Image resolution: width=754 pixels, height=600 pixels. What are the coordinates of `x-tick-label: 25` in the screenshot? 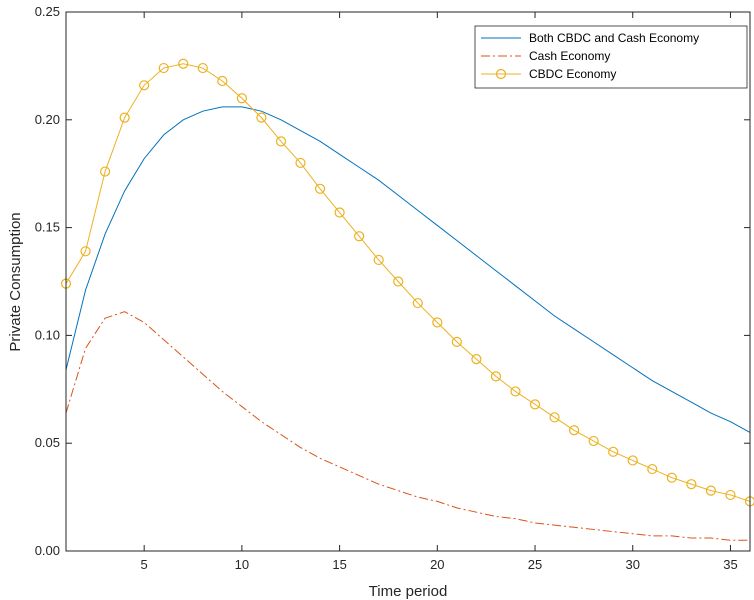 It's located at (535, 564).